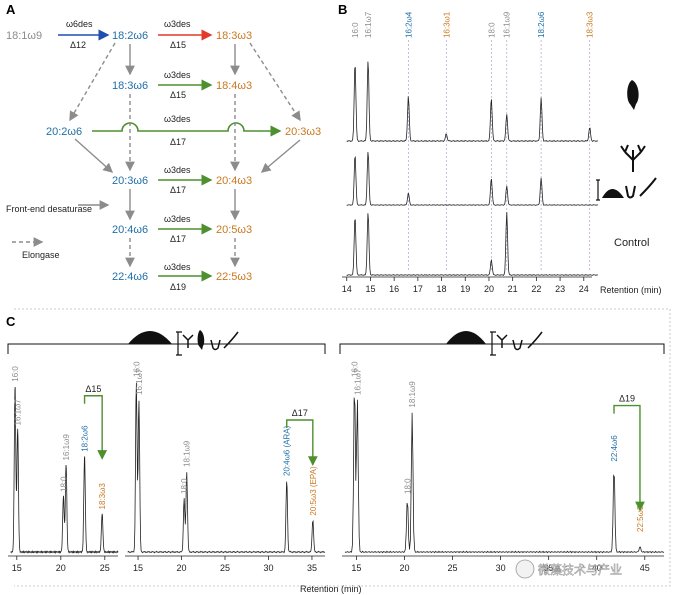 The image size is (680, 595). I want to click on tick-label-c-2-4: 35, so click(549, 568).